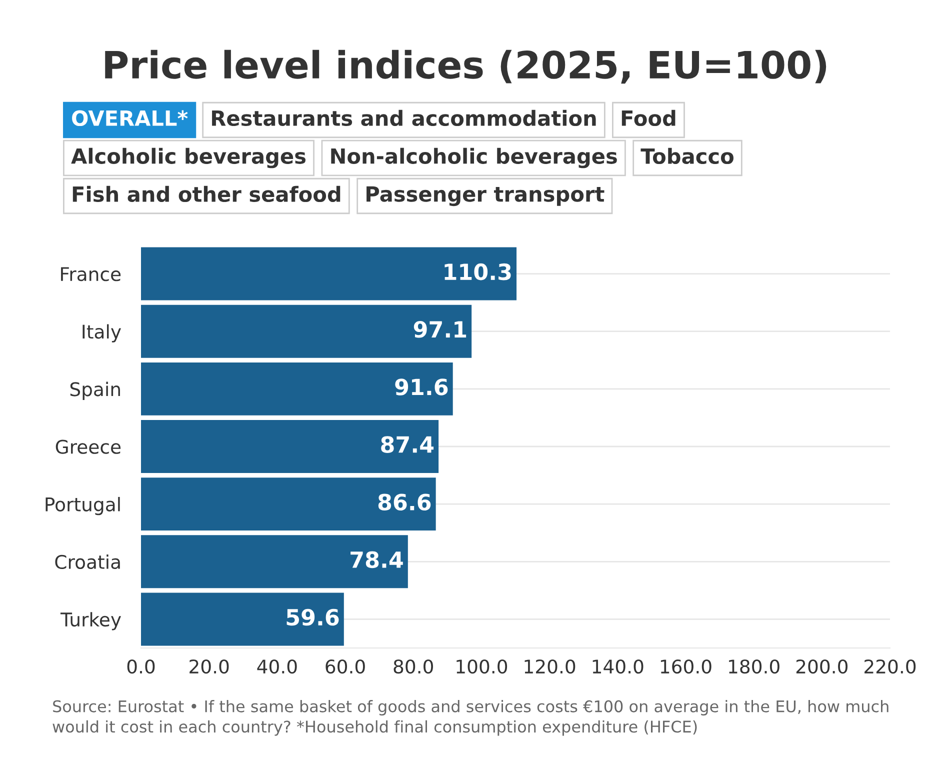 The height and width of the screenshot is (757, 931). What do you see at coordinates (649, 118) in the screenshot?
I see `text: Food` at bounding box center [649, 118].